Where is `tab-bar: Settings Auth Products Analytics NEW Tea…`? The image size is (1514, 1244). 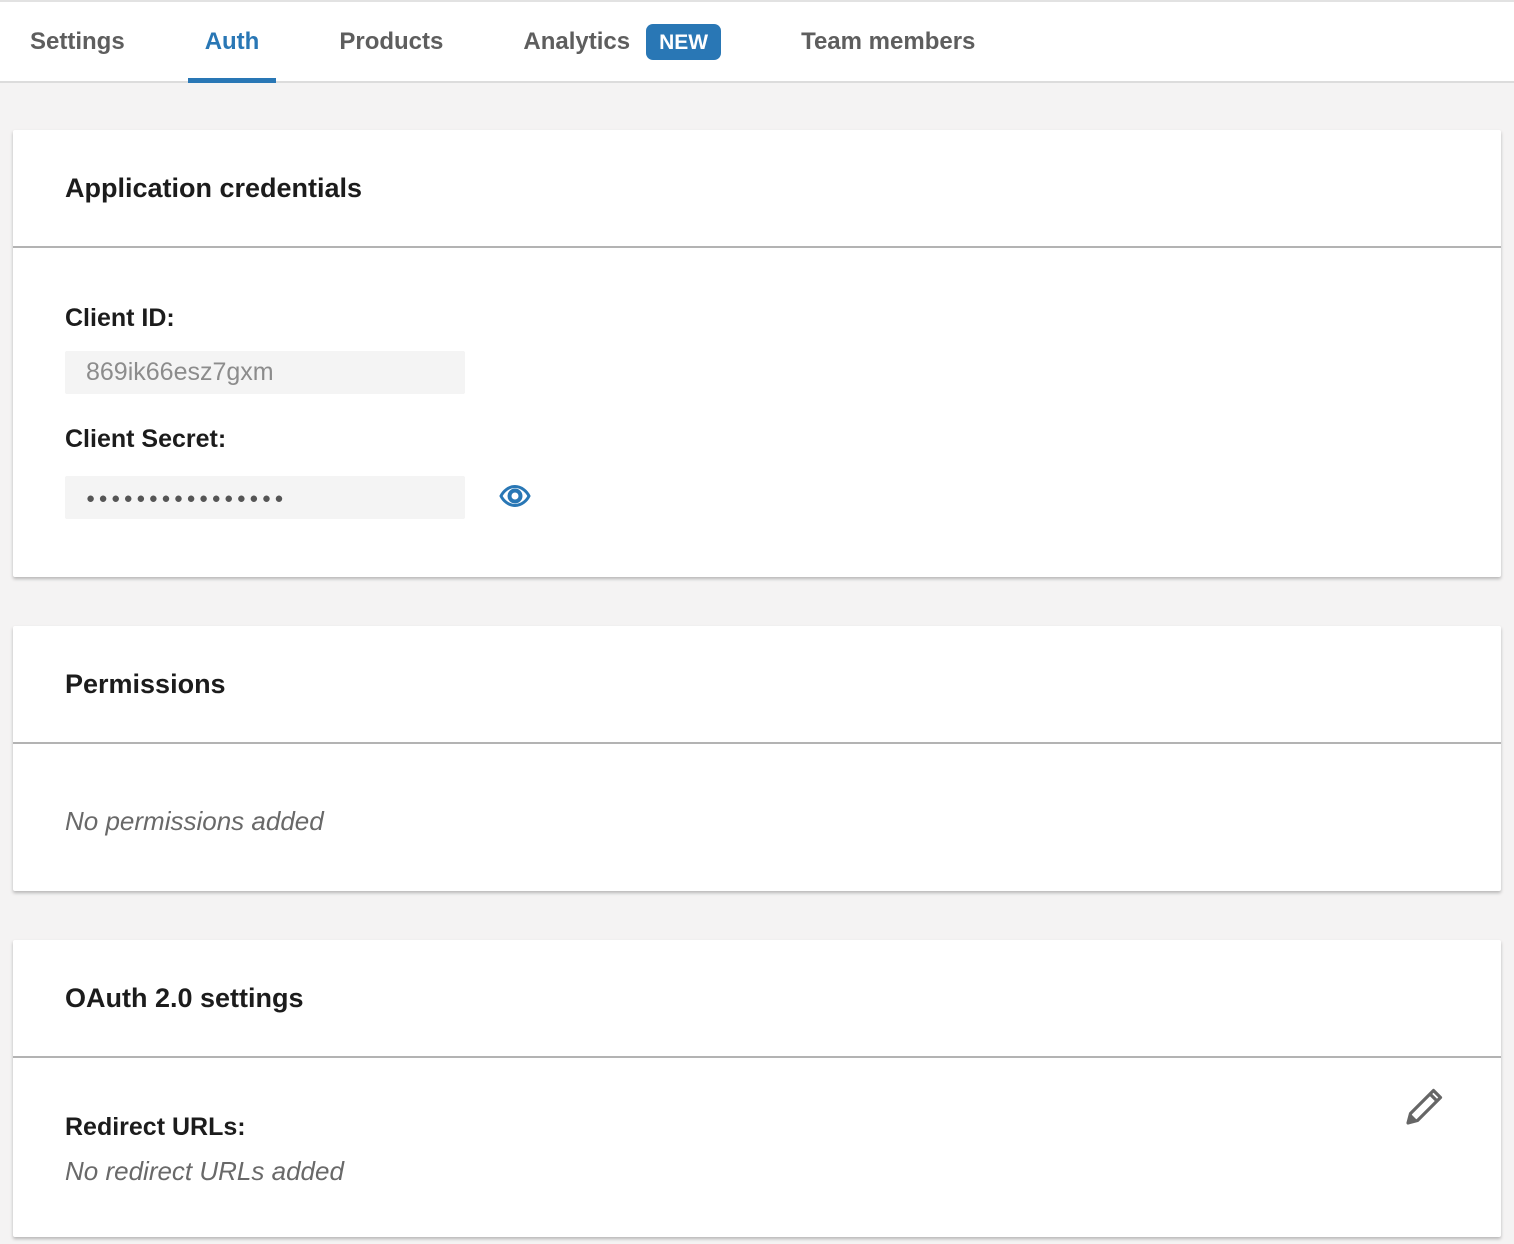 tab-bar: Settings Auth Products Analytics NEW Tea… is located at coordinates (757, 41).